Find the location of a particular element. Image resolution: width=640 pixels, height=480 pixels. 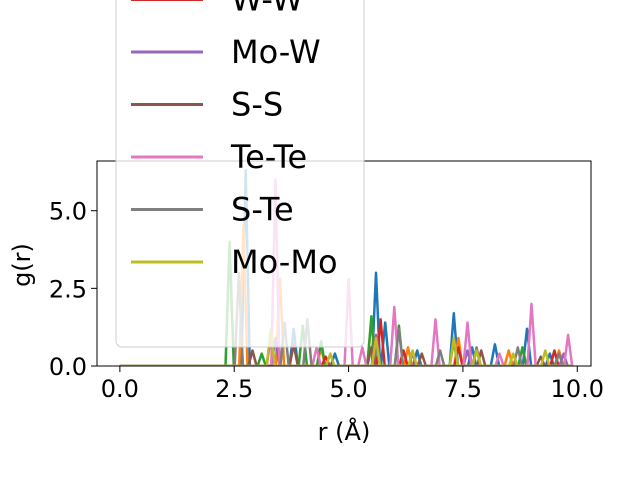

legend-label-w-w: W-W is located at coordinates (267, 9).